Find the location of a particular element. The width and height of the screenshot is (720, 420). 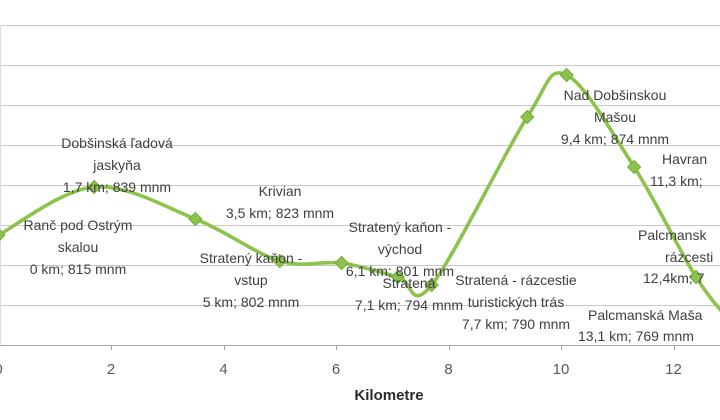

data-point-label-truncated: Palcmansk is located at coordinates (672, 235).